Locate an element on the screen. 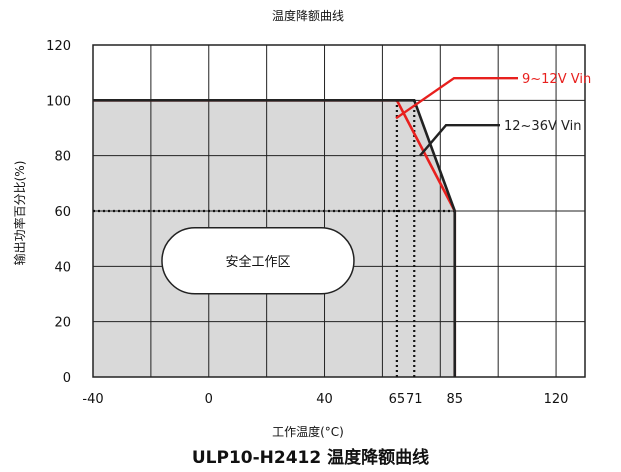 The width and height of the screenshot is (621, 472). x-tick-label: -40 is located at coordinates (92, 399).